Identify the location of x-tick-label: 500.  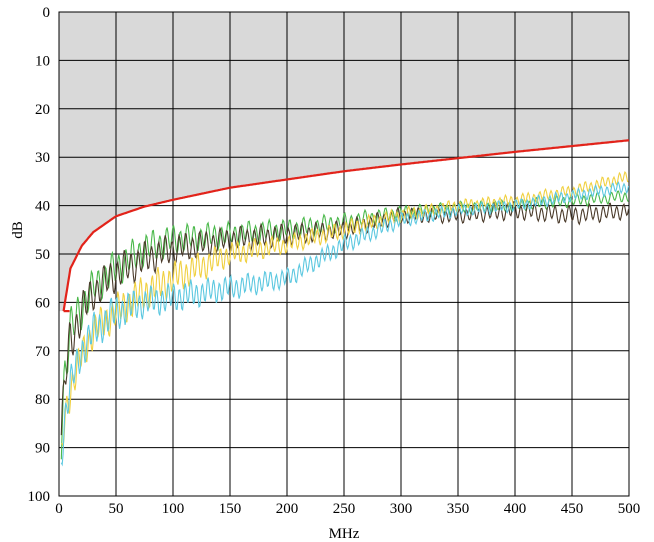
(629, 509).